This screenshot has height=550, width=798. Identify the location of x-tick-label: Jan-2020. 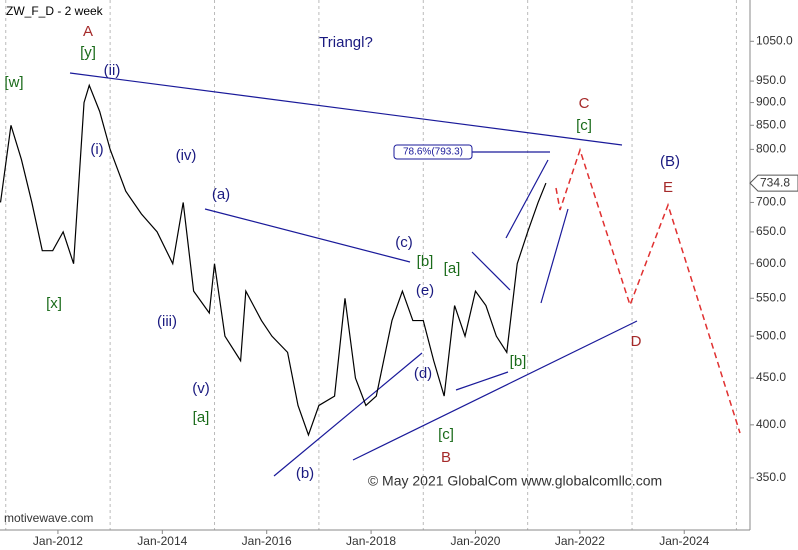
(475, 541).